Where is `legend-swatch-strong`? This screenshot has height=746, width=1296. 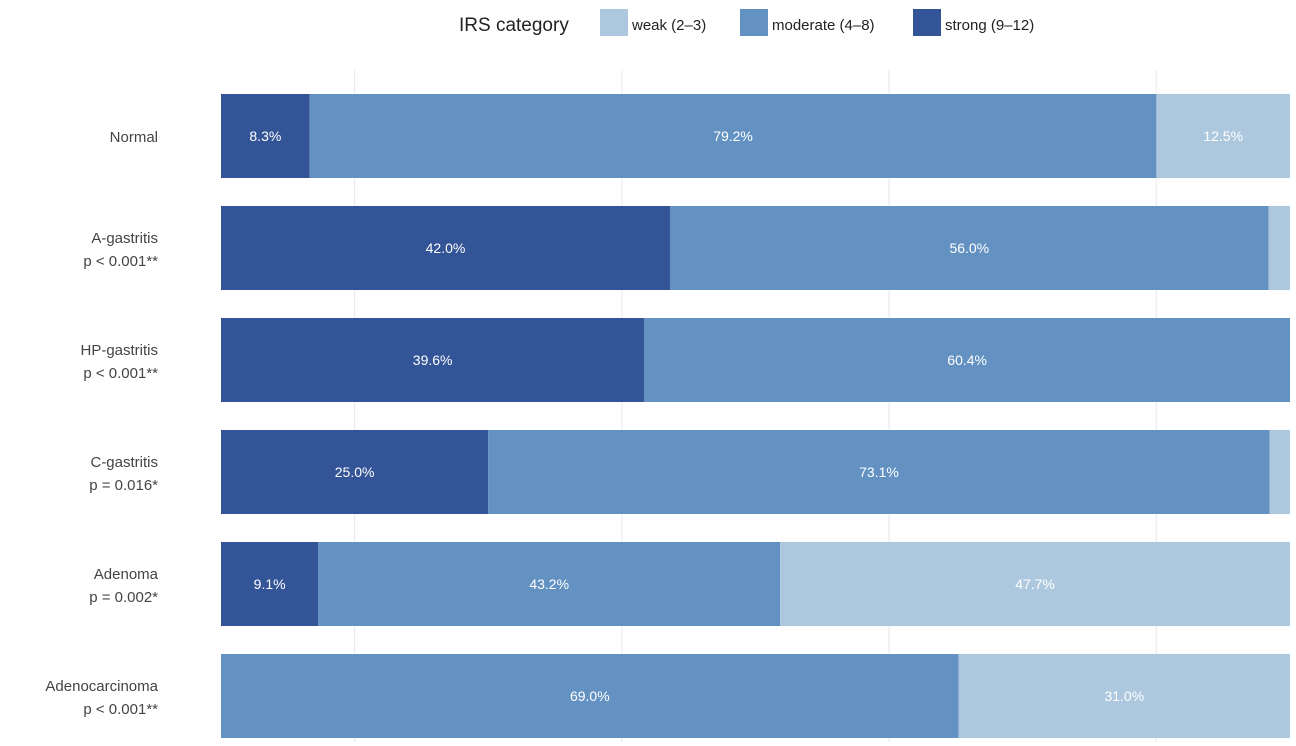
legend-swatch-strong is located at coordinates (927, 22).